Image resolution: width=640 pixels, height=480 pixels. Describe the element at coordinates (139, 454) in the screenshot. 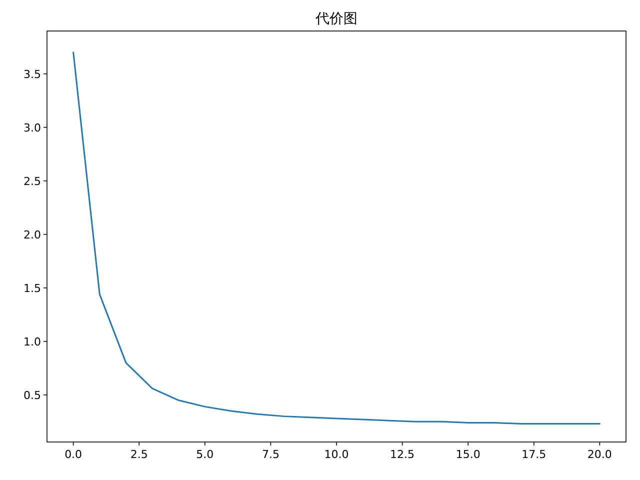

I see `x-tick-label: 2.5` at that location.